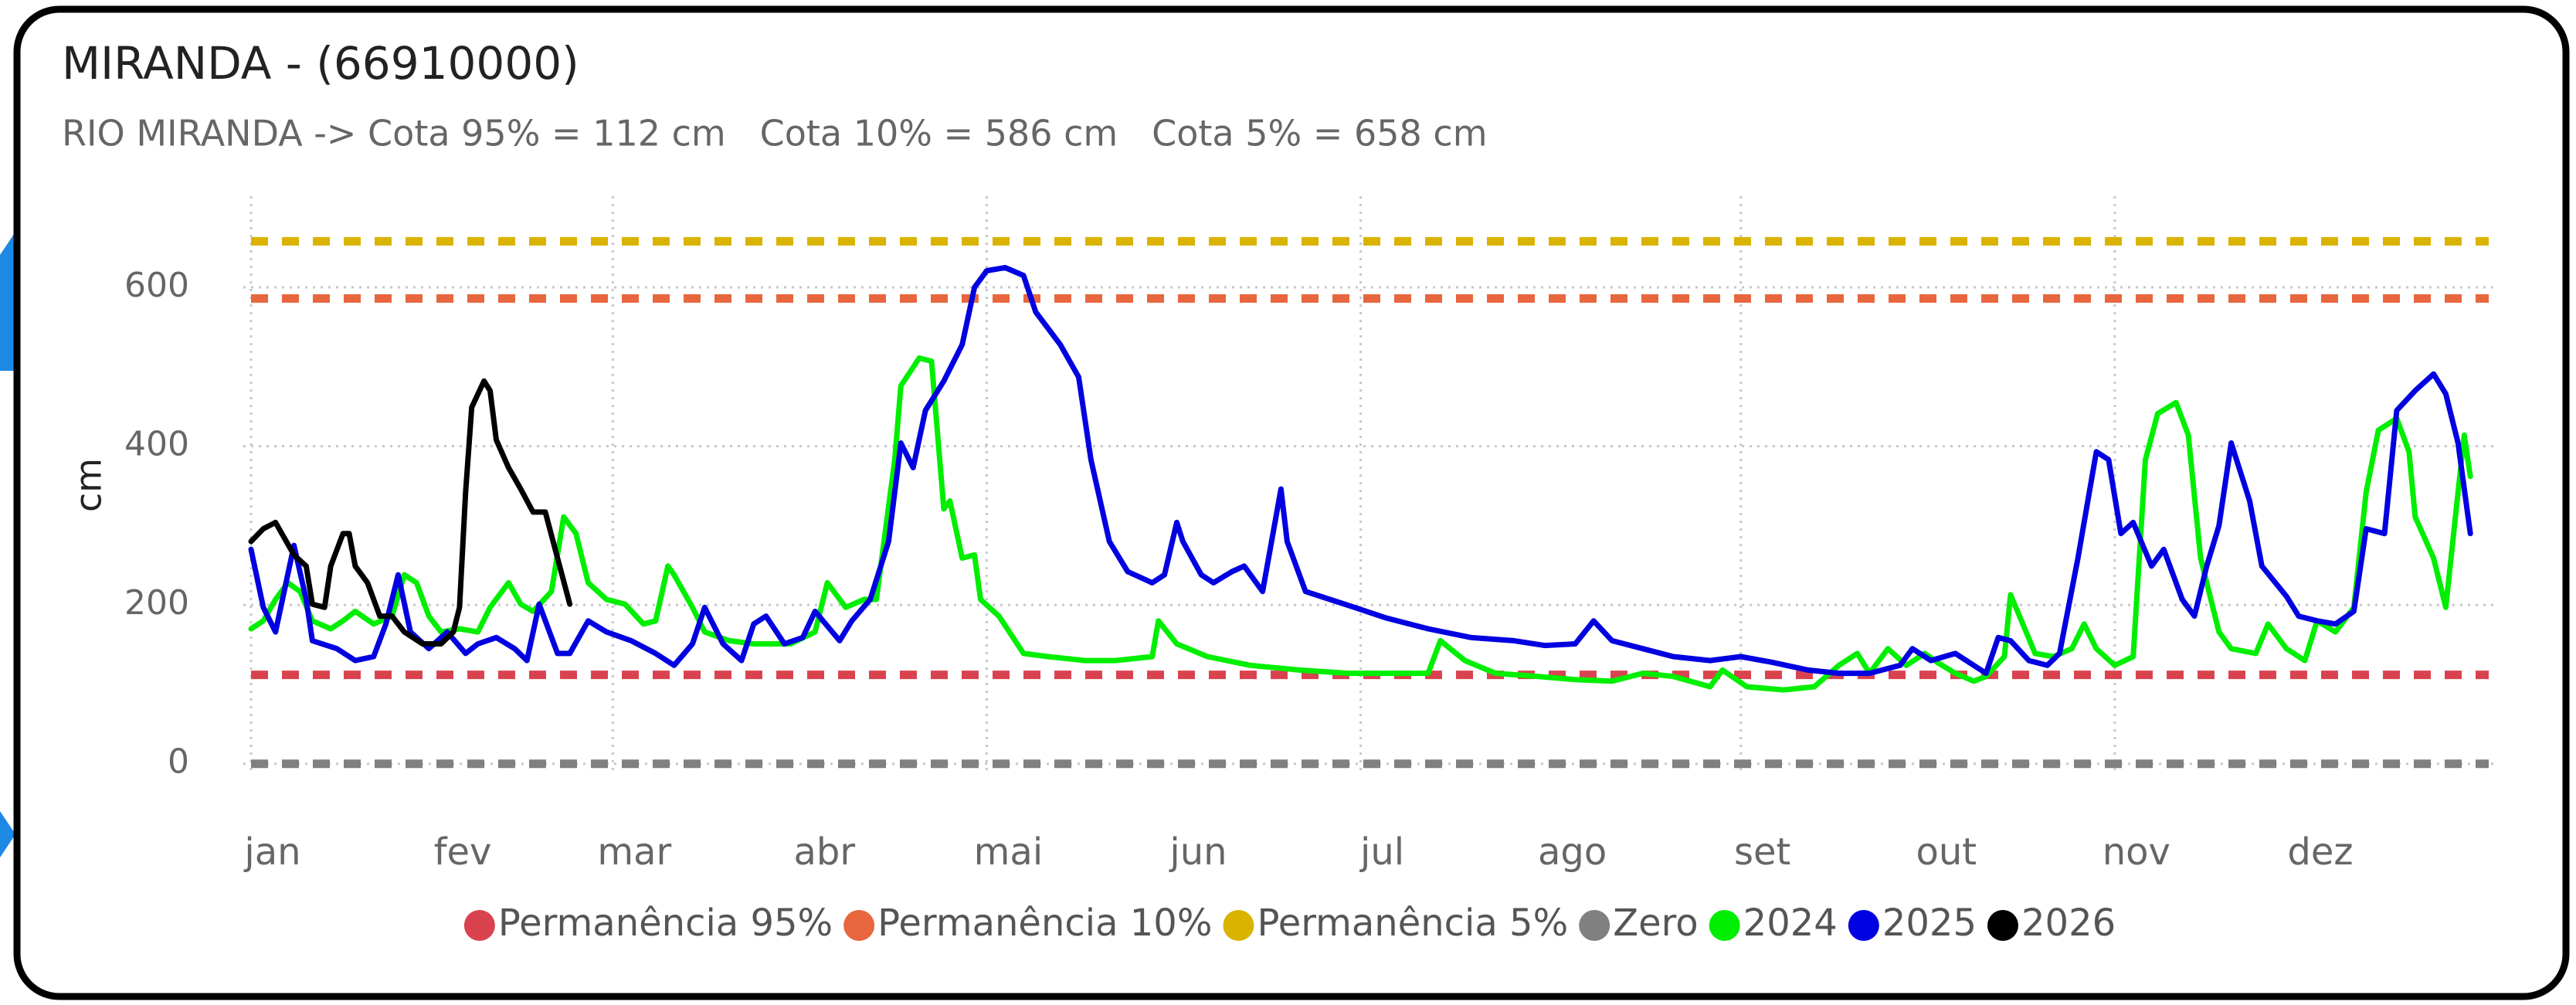  What do you see at coordinates (89, 485) in the screenshot?
I see `y-axis-label: cm` at bounding box center [89, 485].